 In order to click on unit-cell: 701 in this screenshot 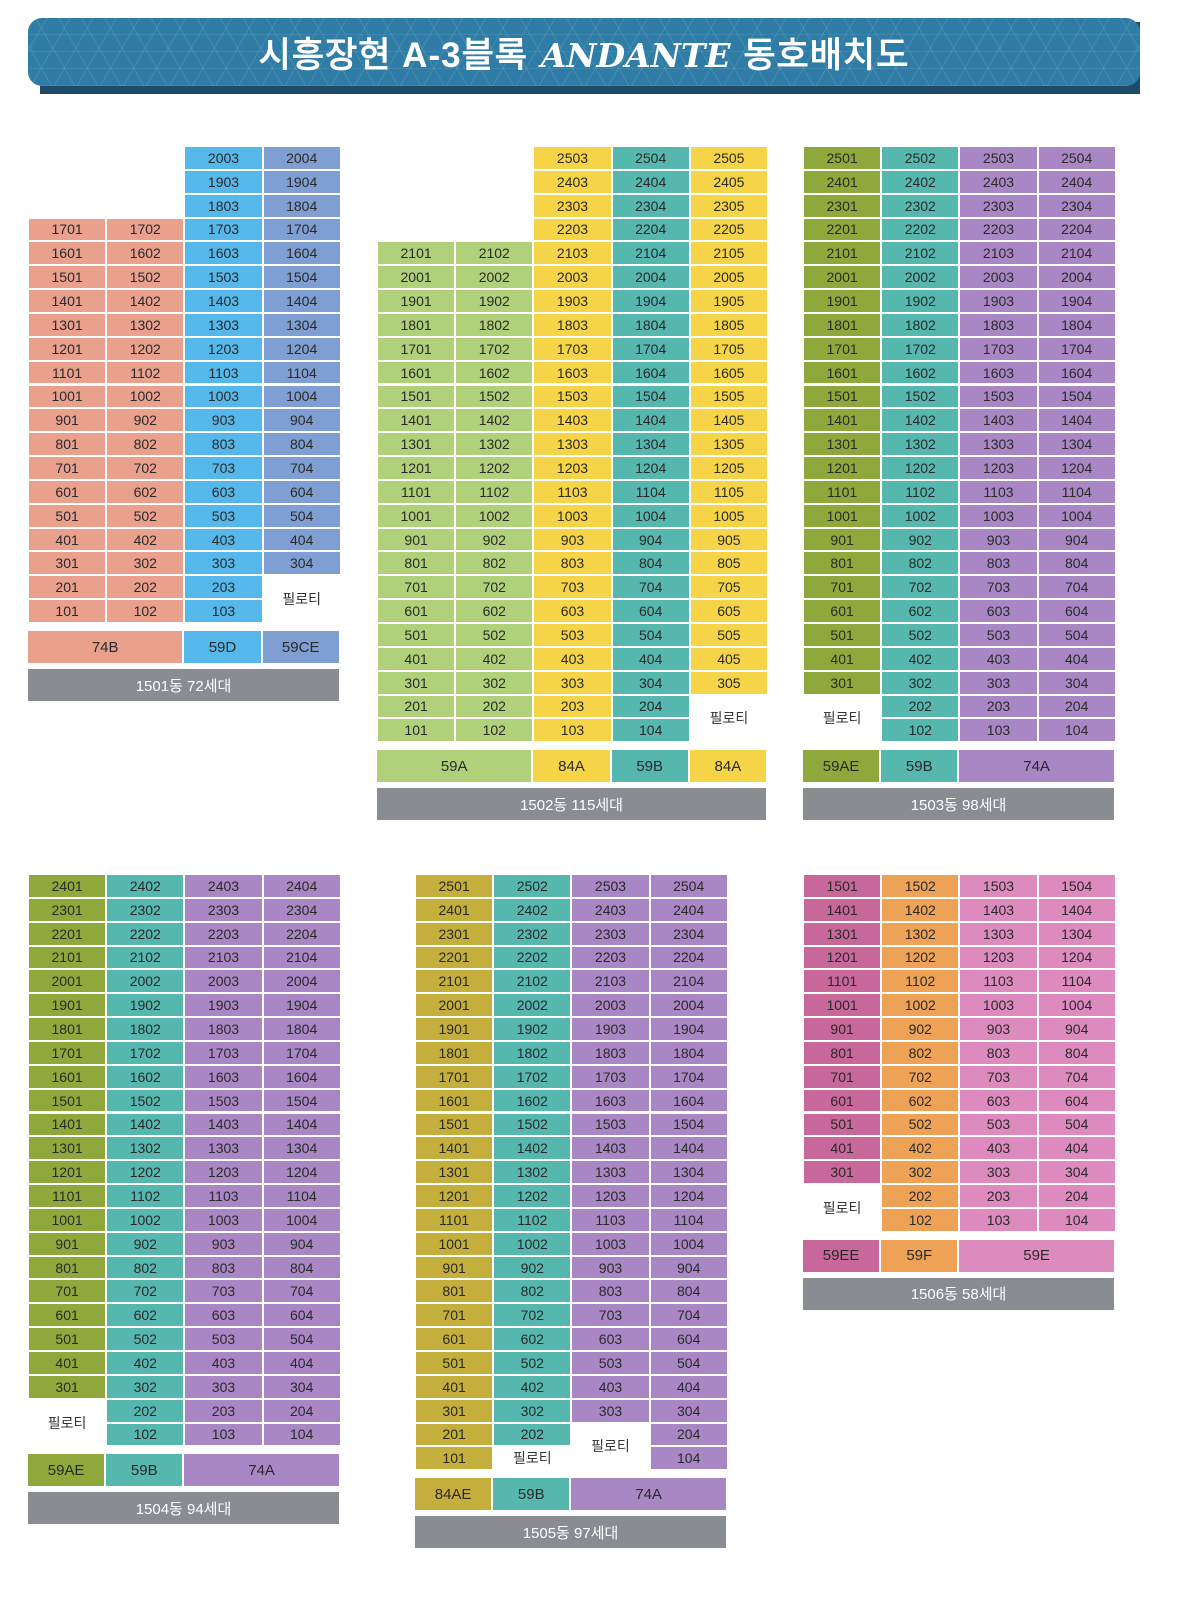, I will do `click(454, 1315)`.